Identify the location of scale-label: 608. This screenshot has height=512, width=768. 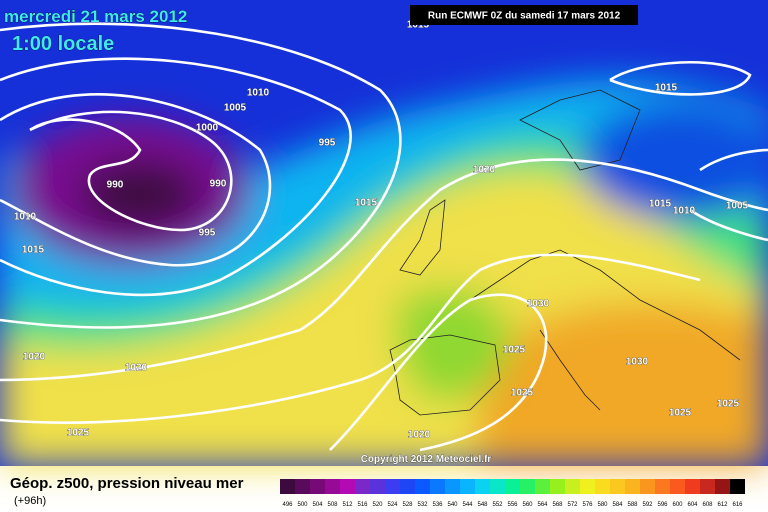
(707, 505).